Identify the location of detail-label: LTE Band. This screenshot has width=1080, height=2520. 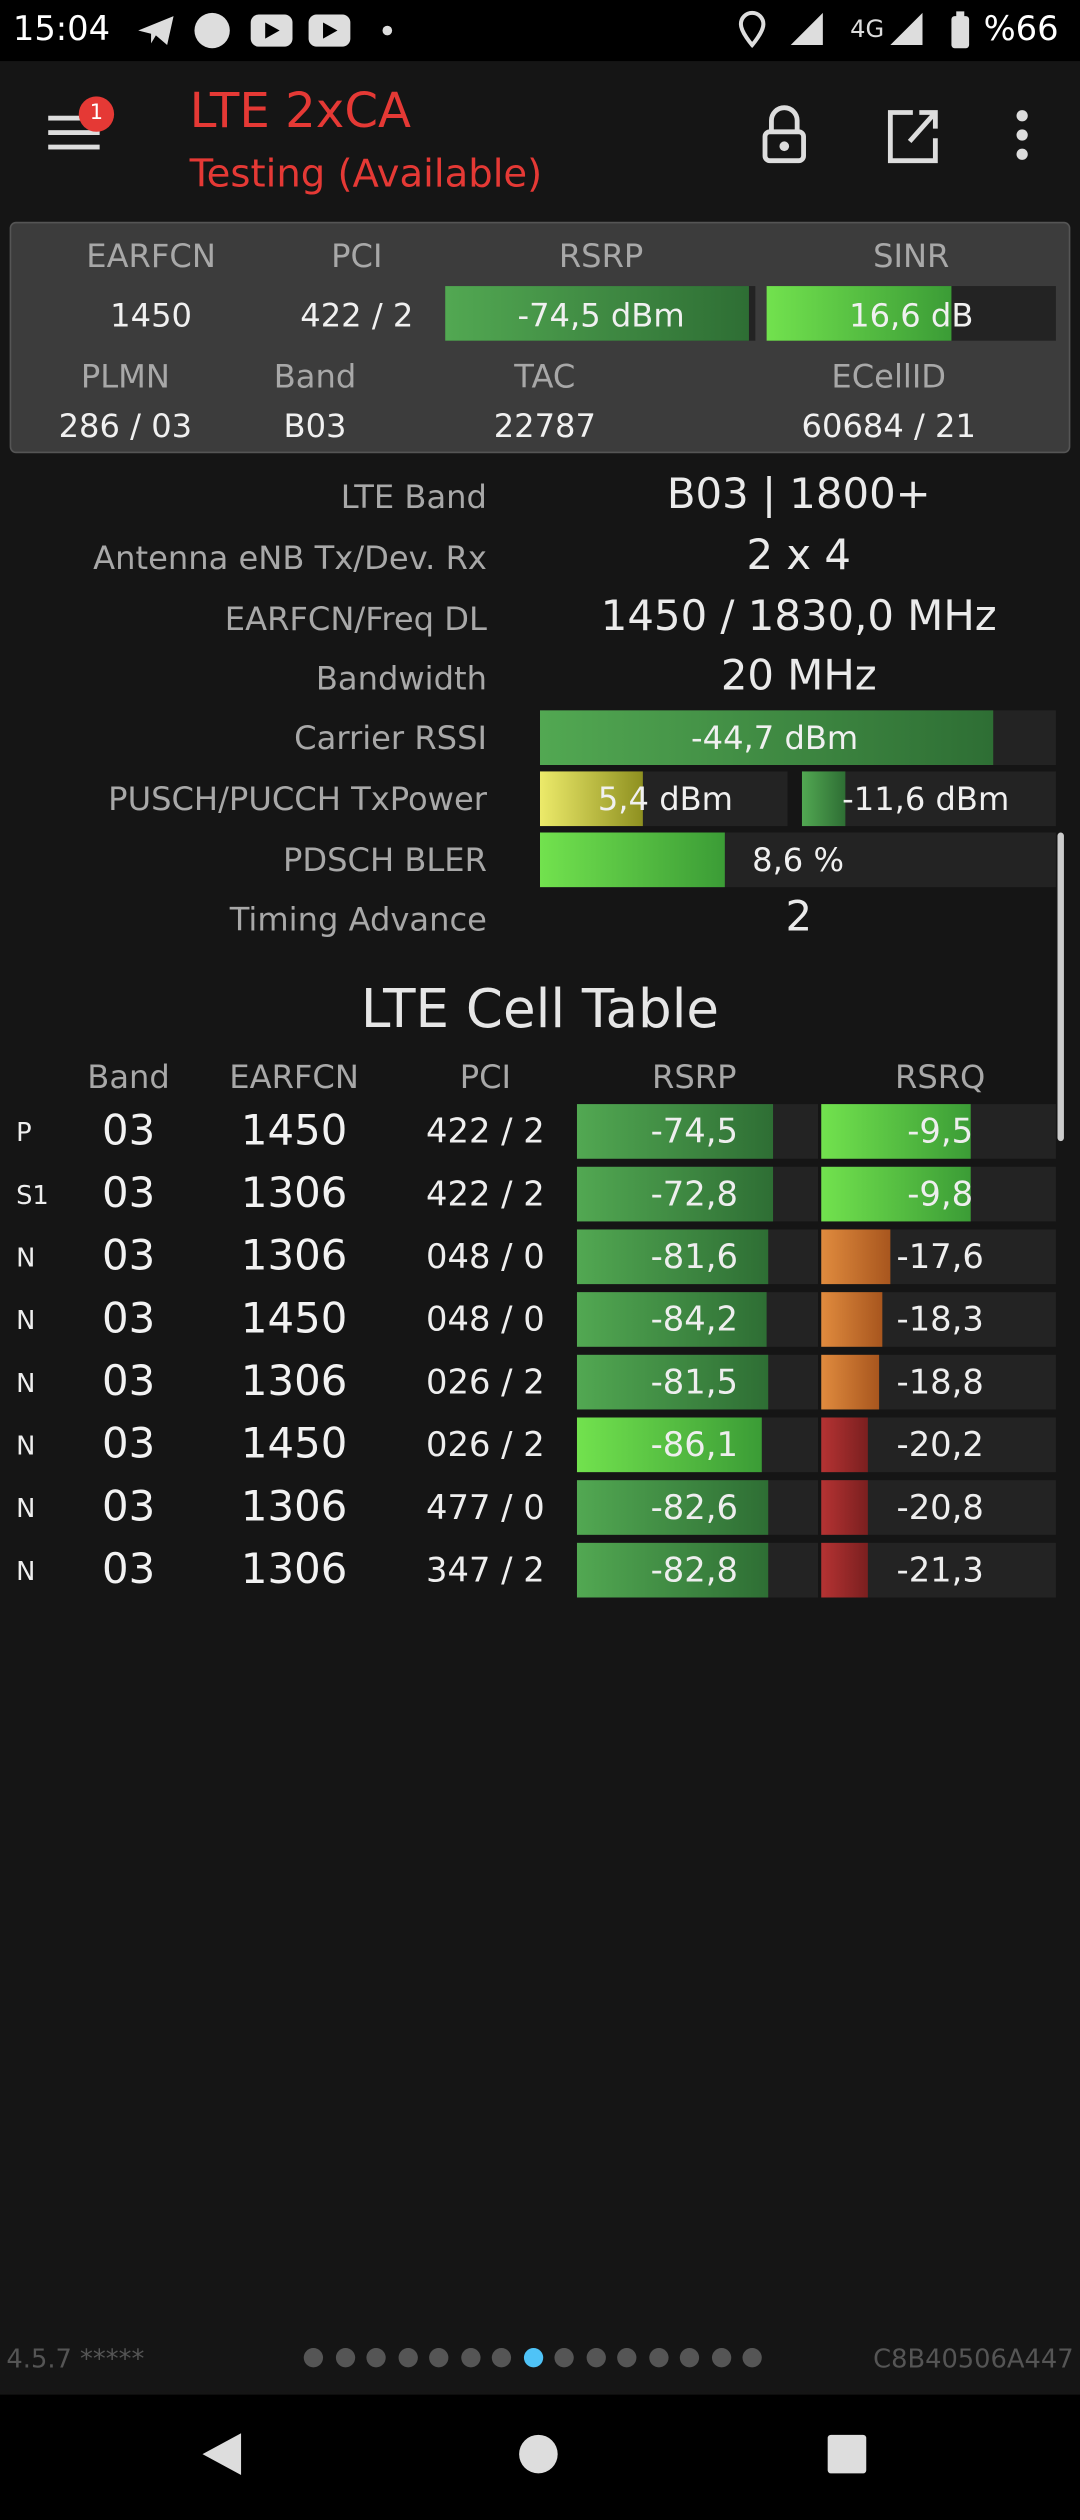
(413, 496).